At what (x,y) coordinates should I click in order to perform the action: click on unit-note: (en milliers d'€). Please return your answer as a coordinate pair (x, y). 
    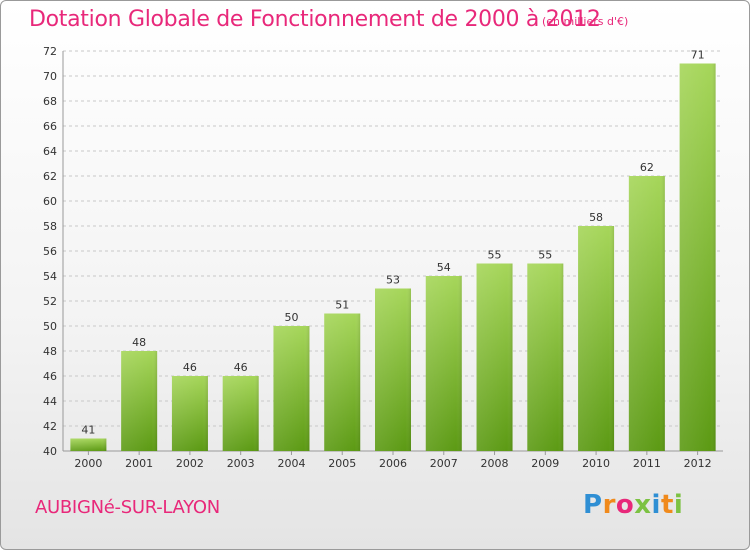
    Looking at the image, I should click on (585, 21).